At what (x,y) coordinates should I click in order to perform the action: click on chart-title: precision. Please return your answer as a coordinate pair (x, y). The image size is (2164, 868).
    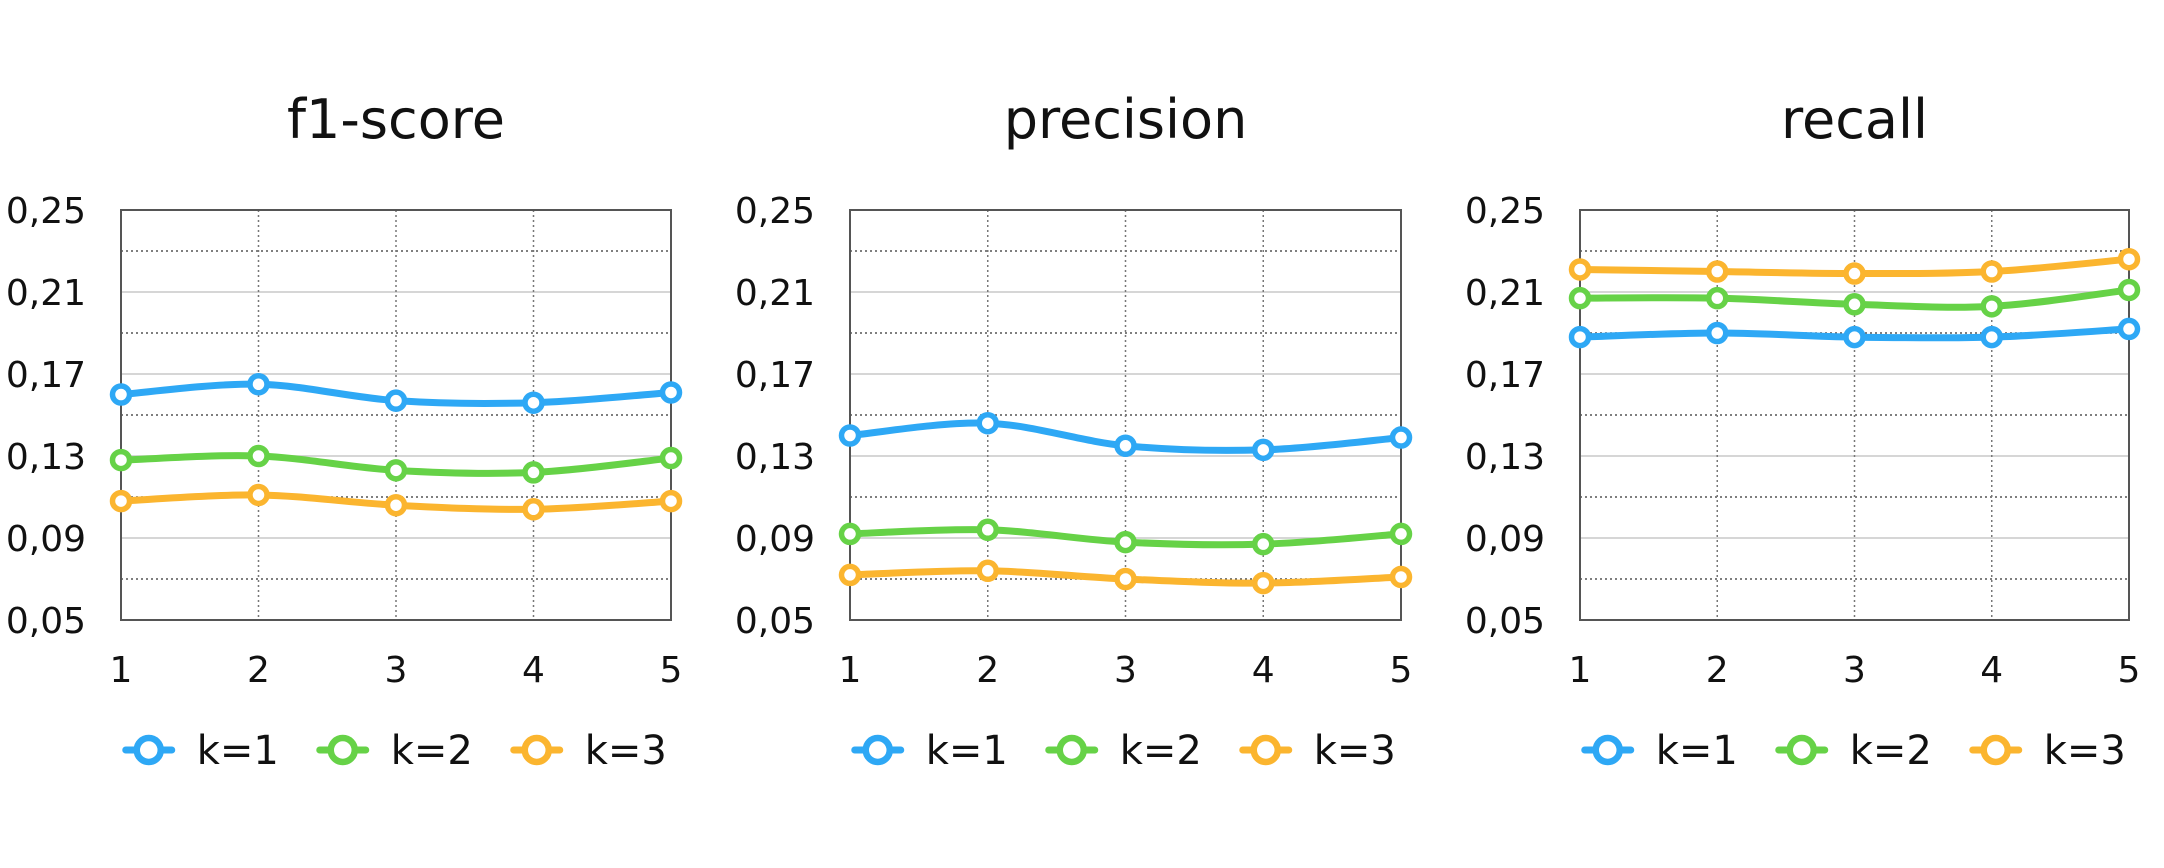
    Looking at the image, I should click on (1126, 119).